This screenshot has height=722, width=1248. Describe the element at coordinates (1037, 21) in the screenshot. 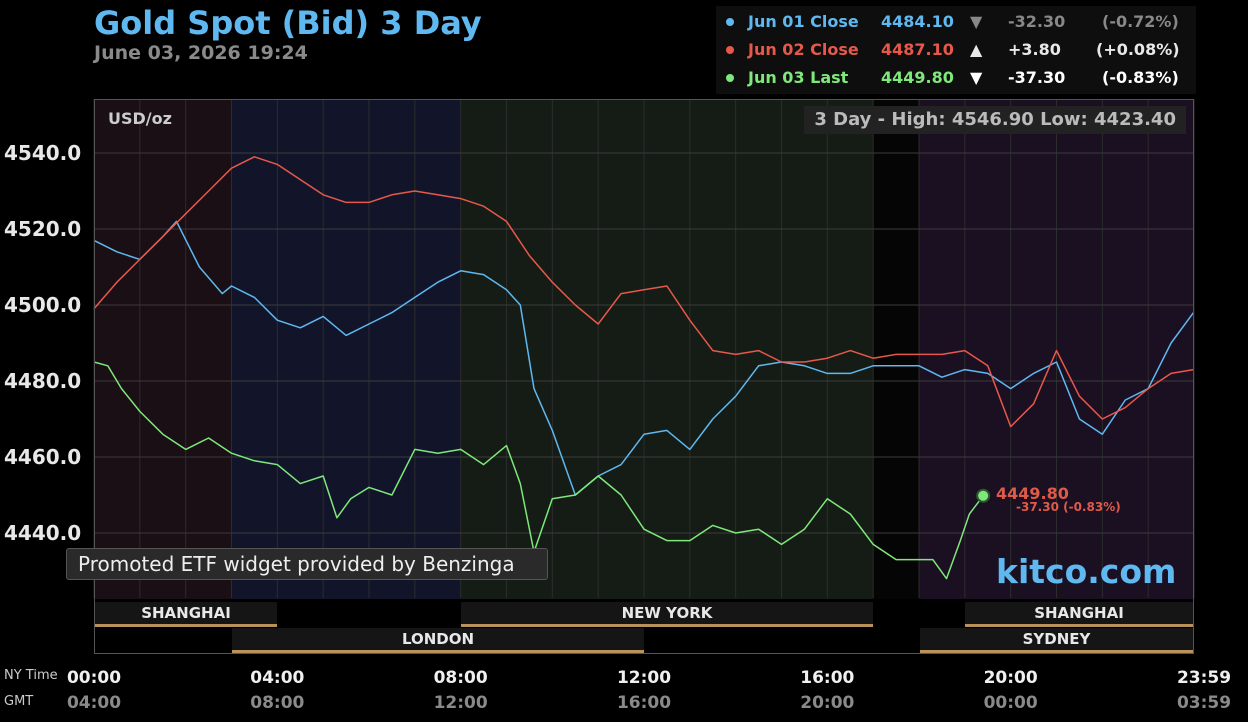

I see `legend-change: -32.30` at that location.